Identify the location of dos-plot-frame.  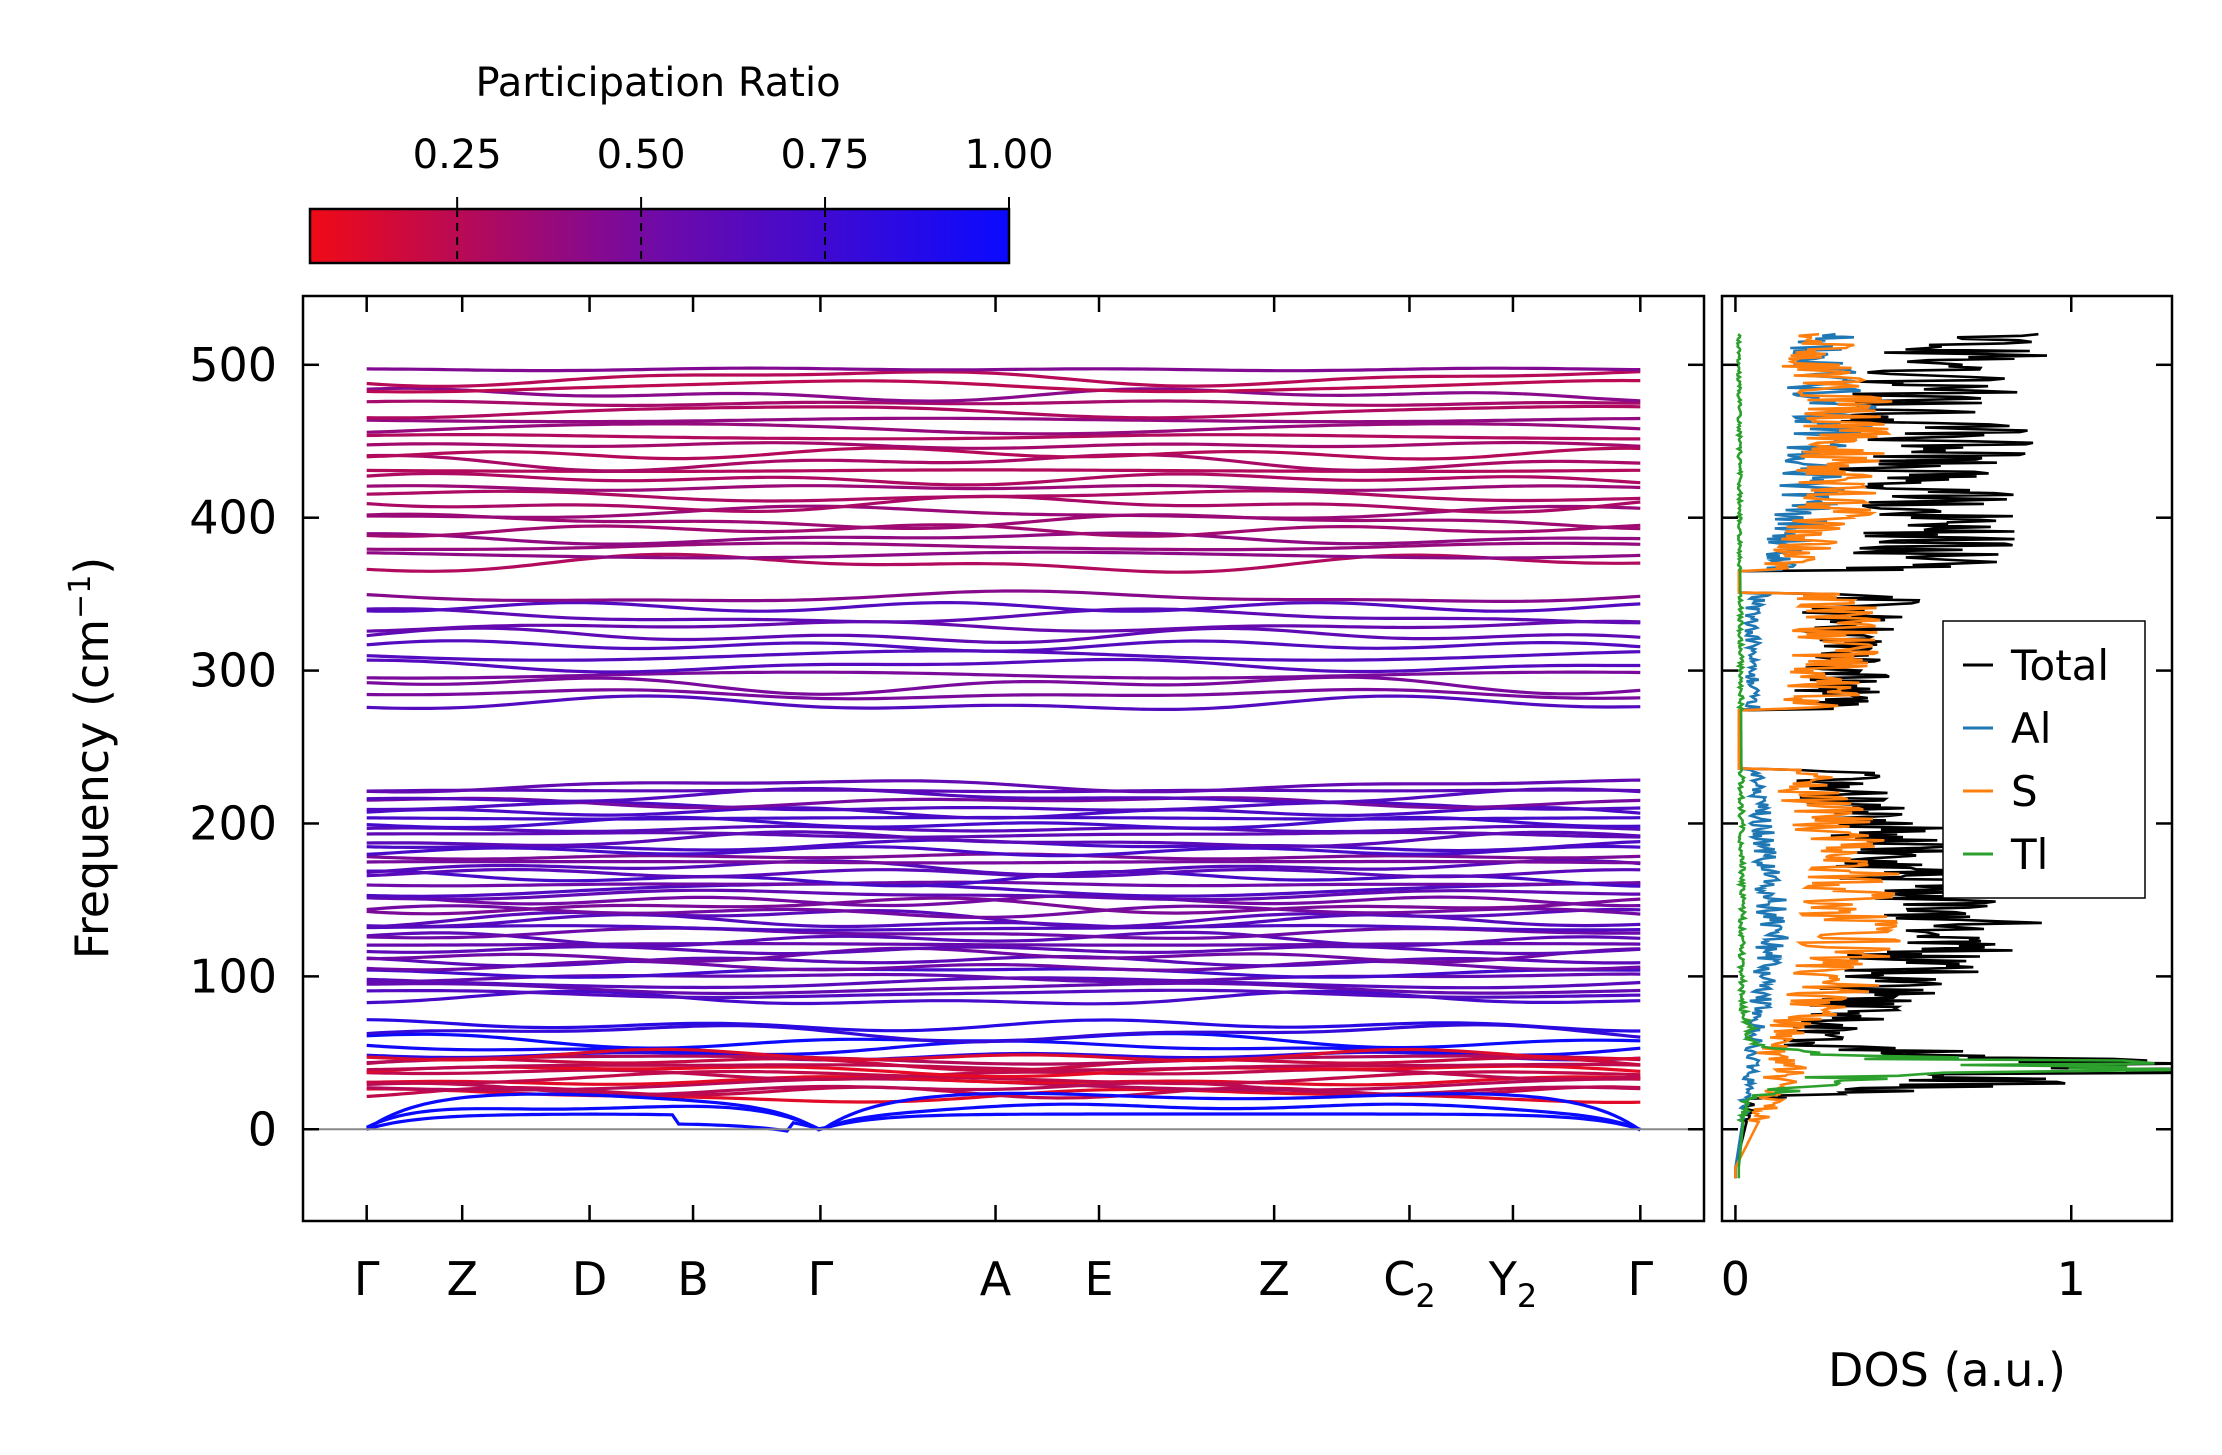
(1947, 758).